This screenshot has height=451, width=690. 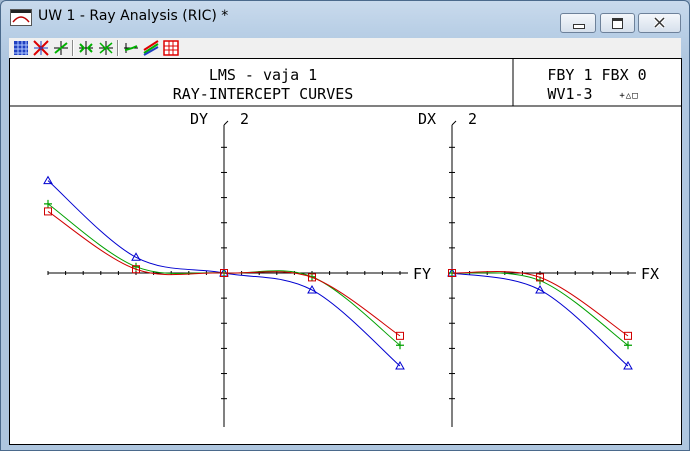 What do you see at coordinates (650, 274) in the screenshot?
I see `dx-x-axis-label: FX` at bounding box center [650, 274].